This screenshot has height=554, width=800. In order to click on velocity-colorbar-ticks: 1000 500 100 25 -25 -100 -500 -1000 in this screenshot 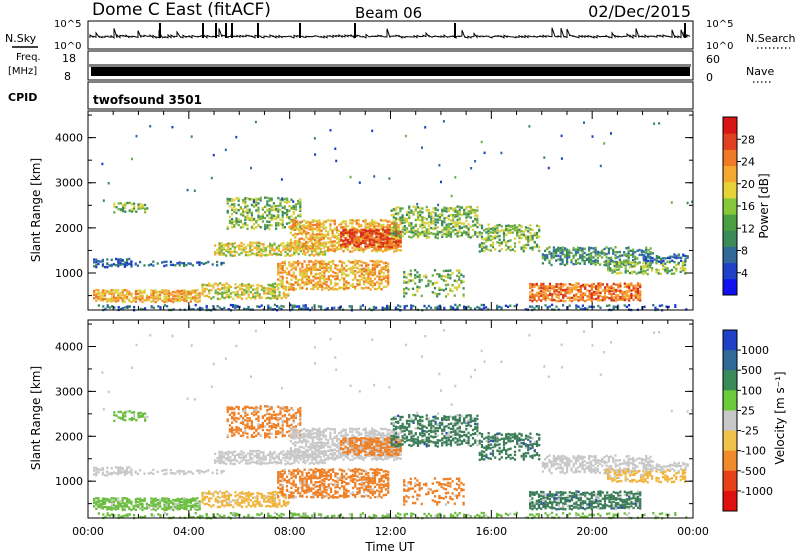, I will do `click(755, 421)`.